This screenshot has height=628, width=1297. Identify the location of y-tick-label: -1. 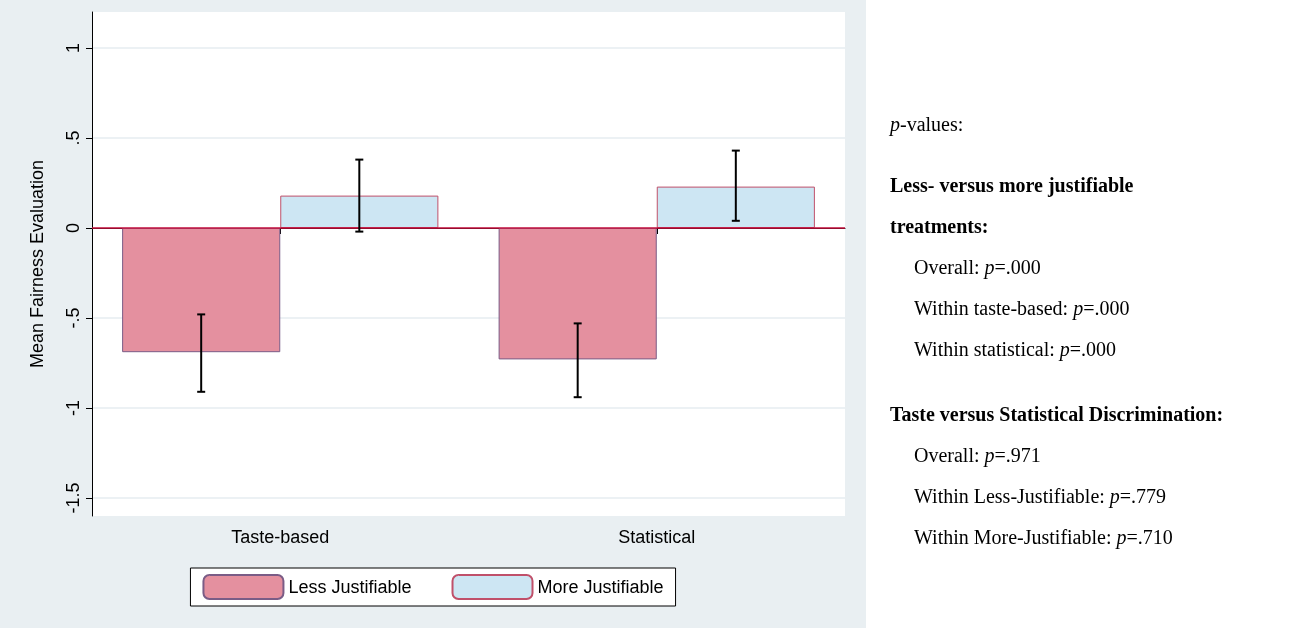
(73, 408).